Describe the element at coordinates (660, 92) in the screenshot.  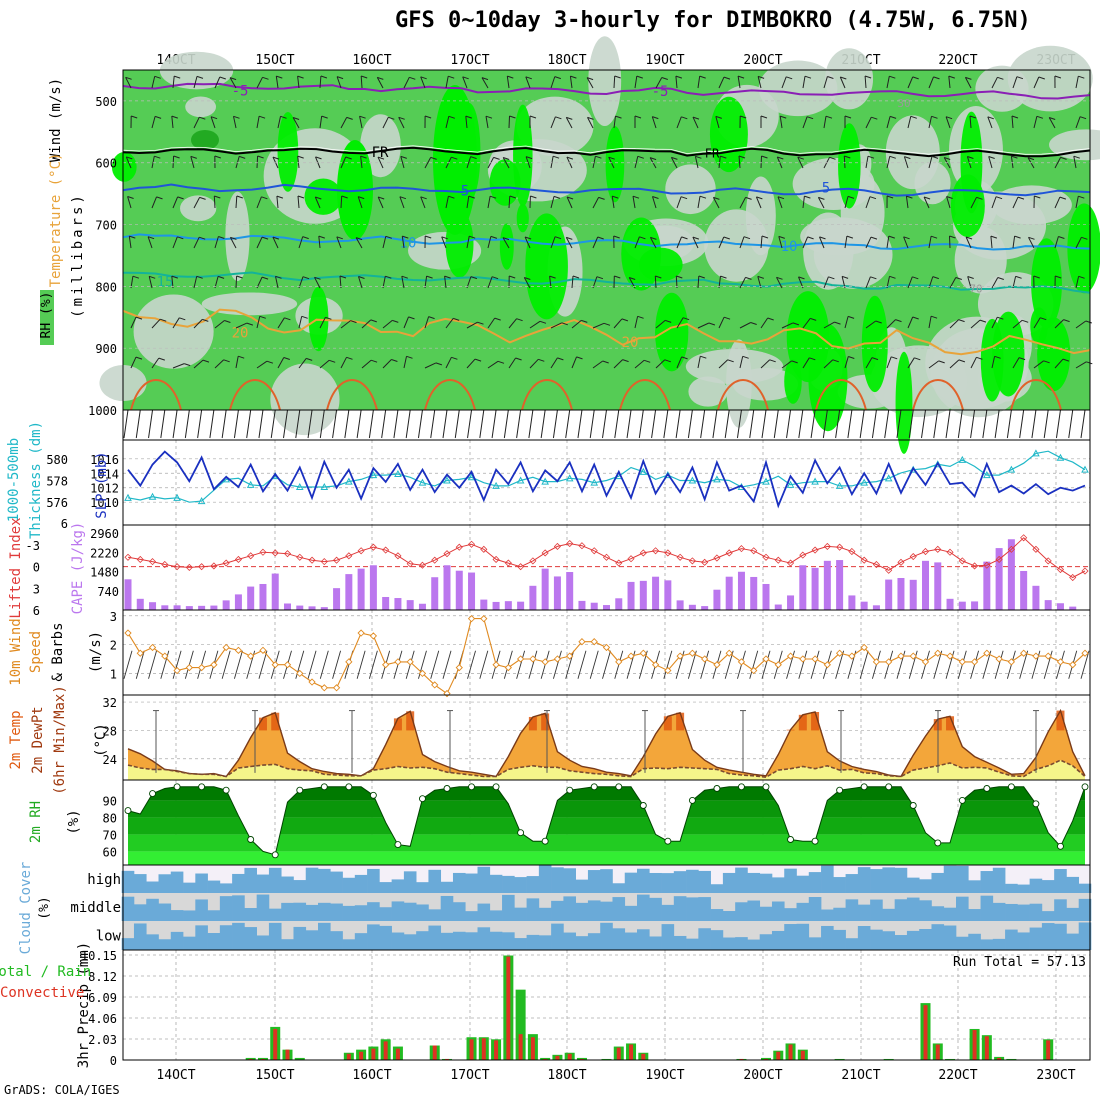
I see `isoline-label: -5` at that location.